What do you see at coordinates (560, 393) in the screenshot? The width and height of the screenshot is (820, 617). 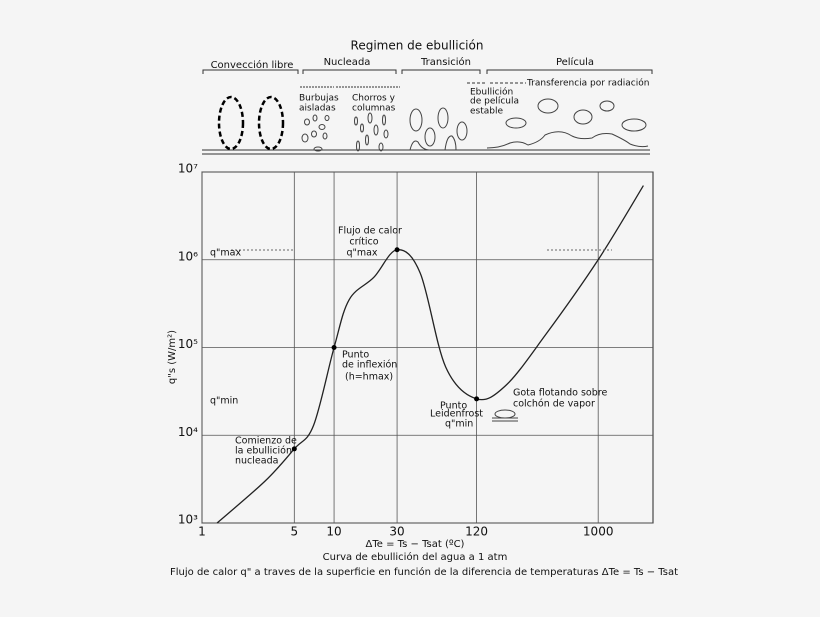 I see `annotation: Gota flotando sobre` at bounding box center [560, 393].